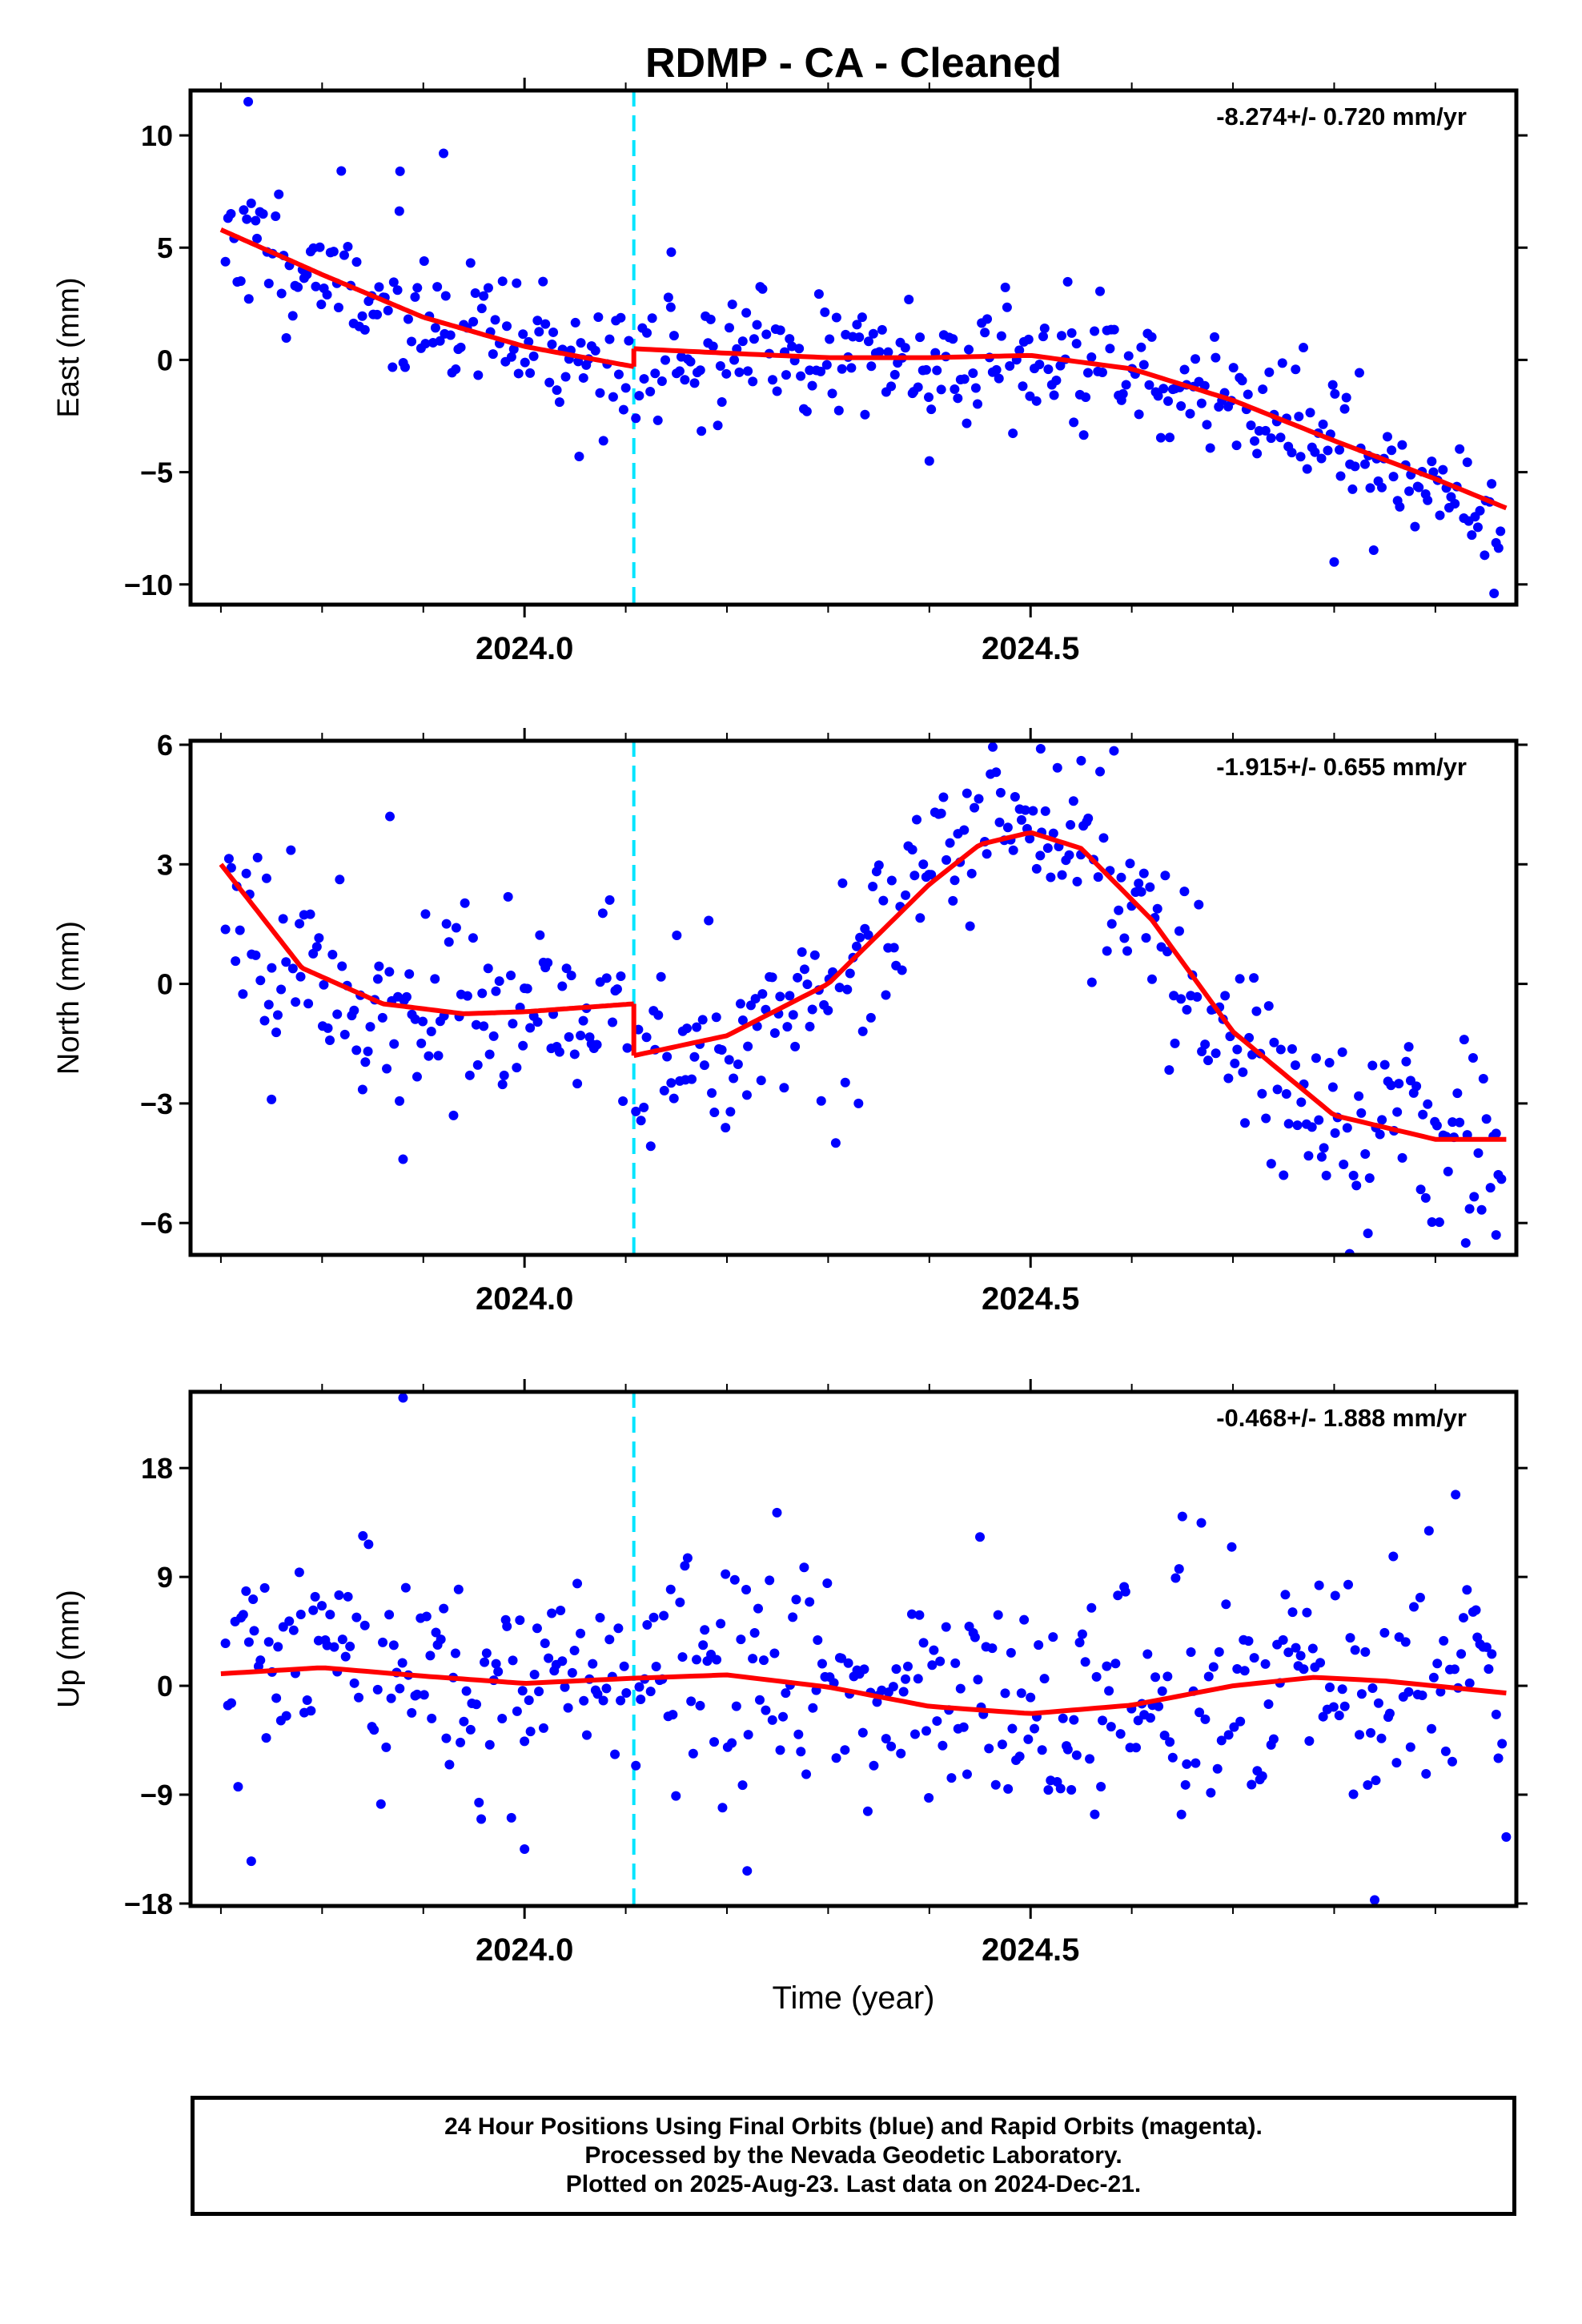 The height and width of the screenshot is (2324, 1582). What do you see at coordinates (524, 1950) in the screenshot?
I see `x-tick-label-up-0: 2024.0` at bounding box center [524, 1950].